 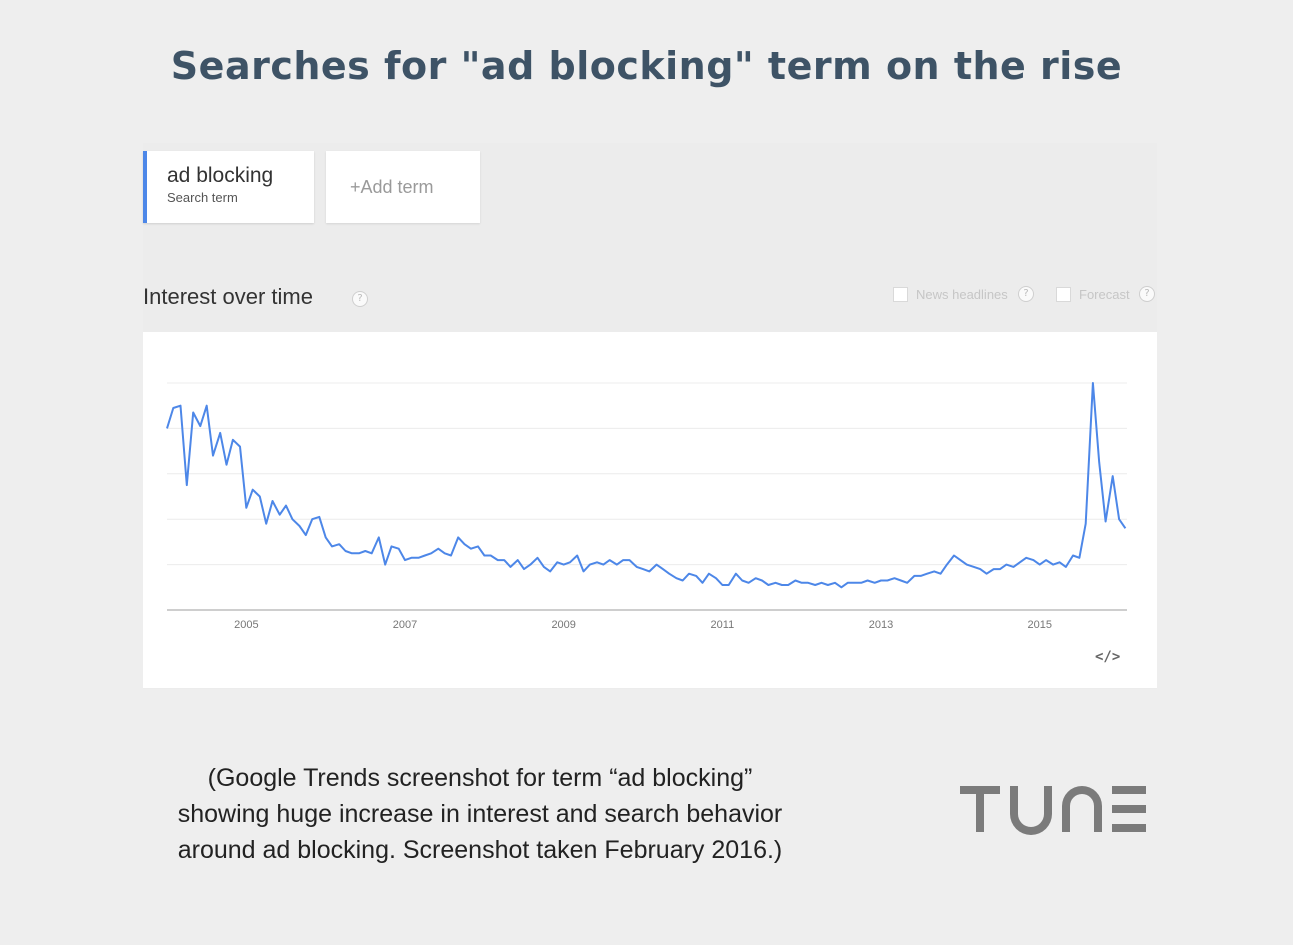 What do you see at coordinates (246, 625) in the screenshot?
I see `x-tick-label: 2005` at bounding box center [246, 625].